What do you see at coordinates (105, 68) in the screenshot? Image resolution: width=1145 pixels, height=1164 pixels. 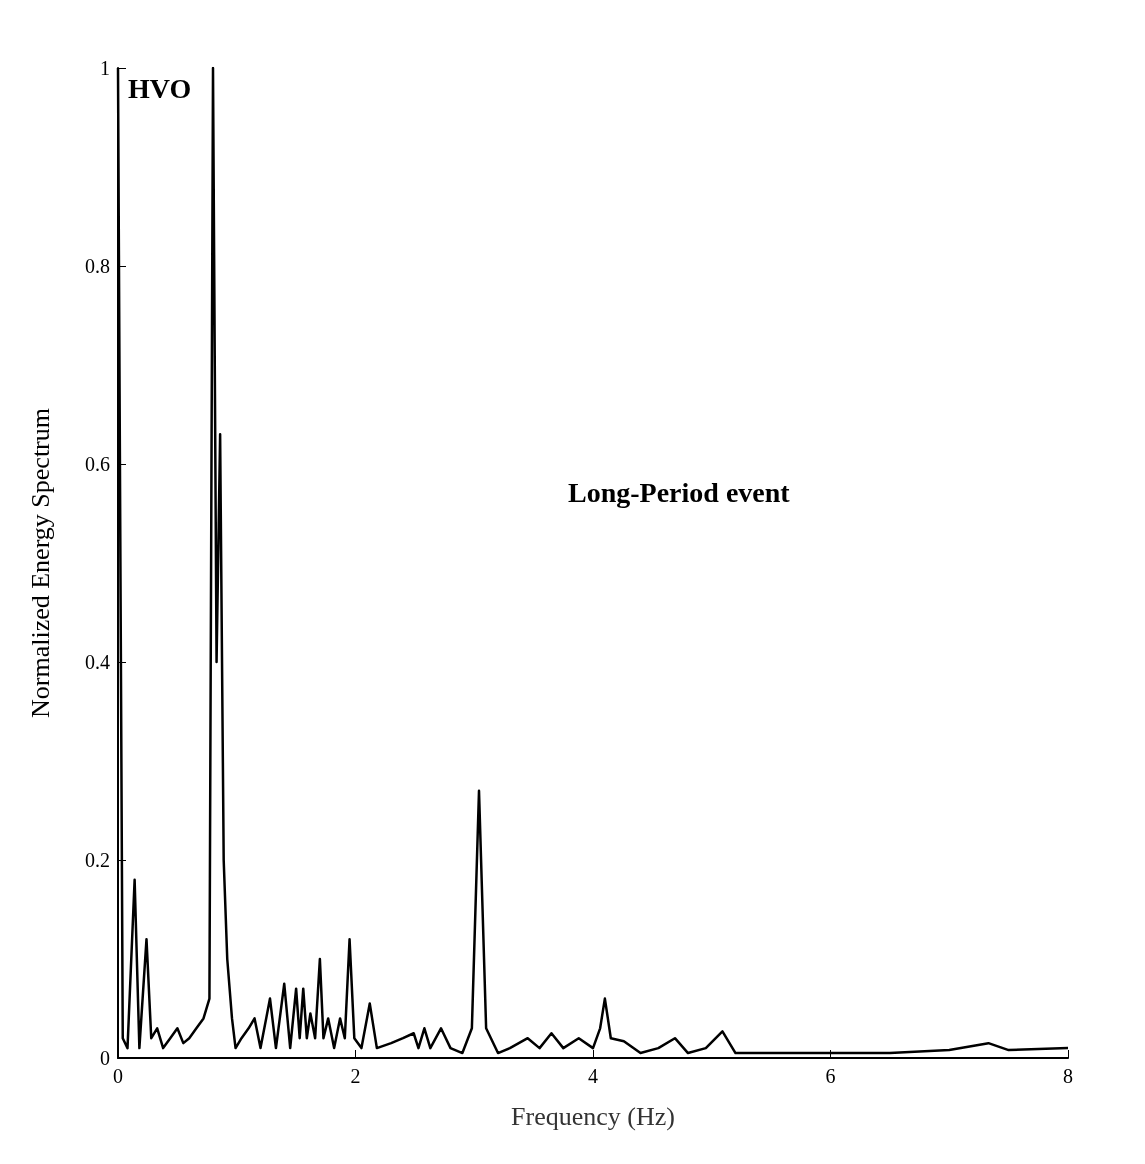 I see `y-tick-label: 1` at bounding box center [105, 68].